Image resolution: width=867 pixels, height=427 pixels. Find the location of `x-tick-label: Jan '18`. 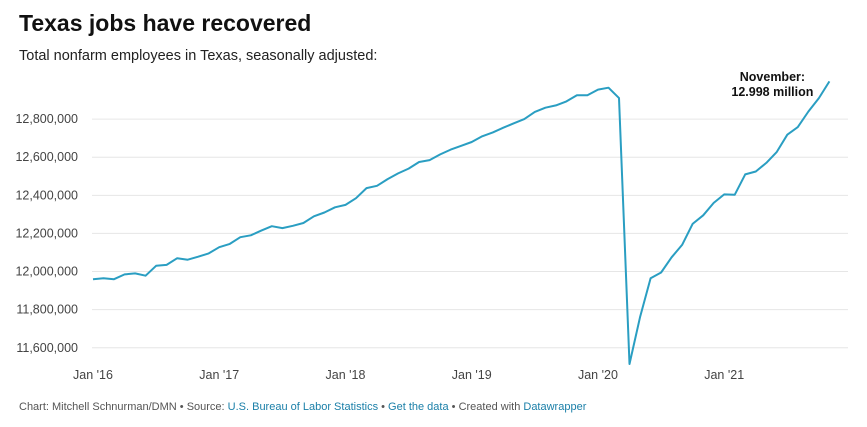

x-tick-label: Jan '18 is located at coordinates (346, 375).